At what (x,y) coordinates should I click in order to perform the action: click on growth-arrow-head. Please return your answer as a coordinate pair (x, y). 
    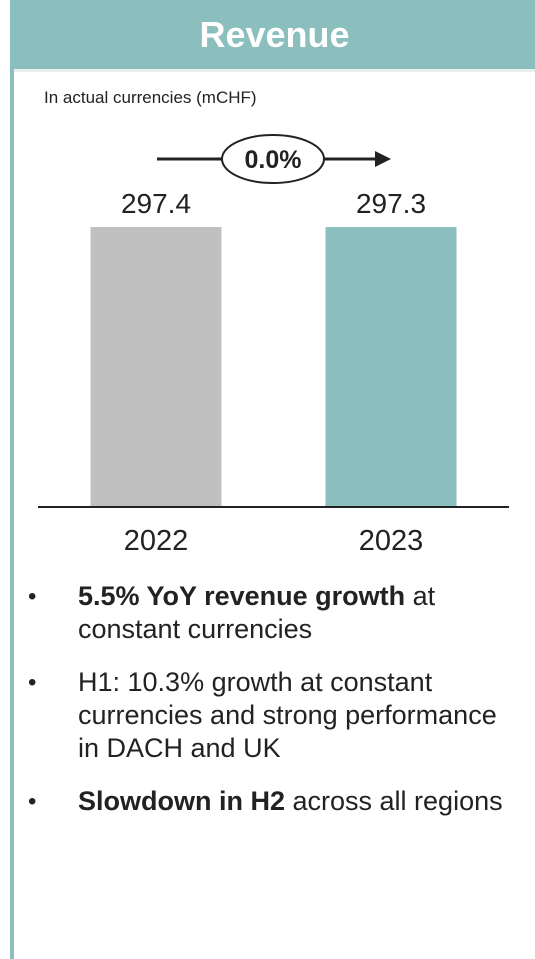
    Looking at the image, I should click on (383, 159).